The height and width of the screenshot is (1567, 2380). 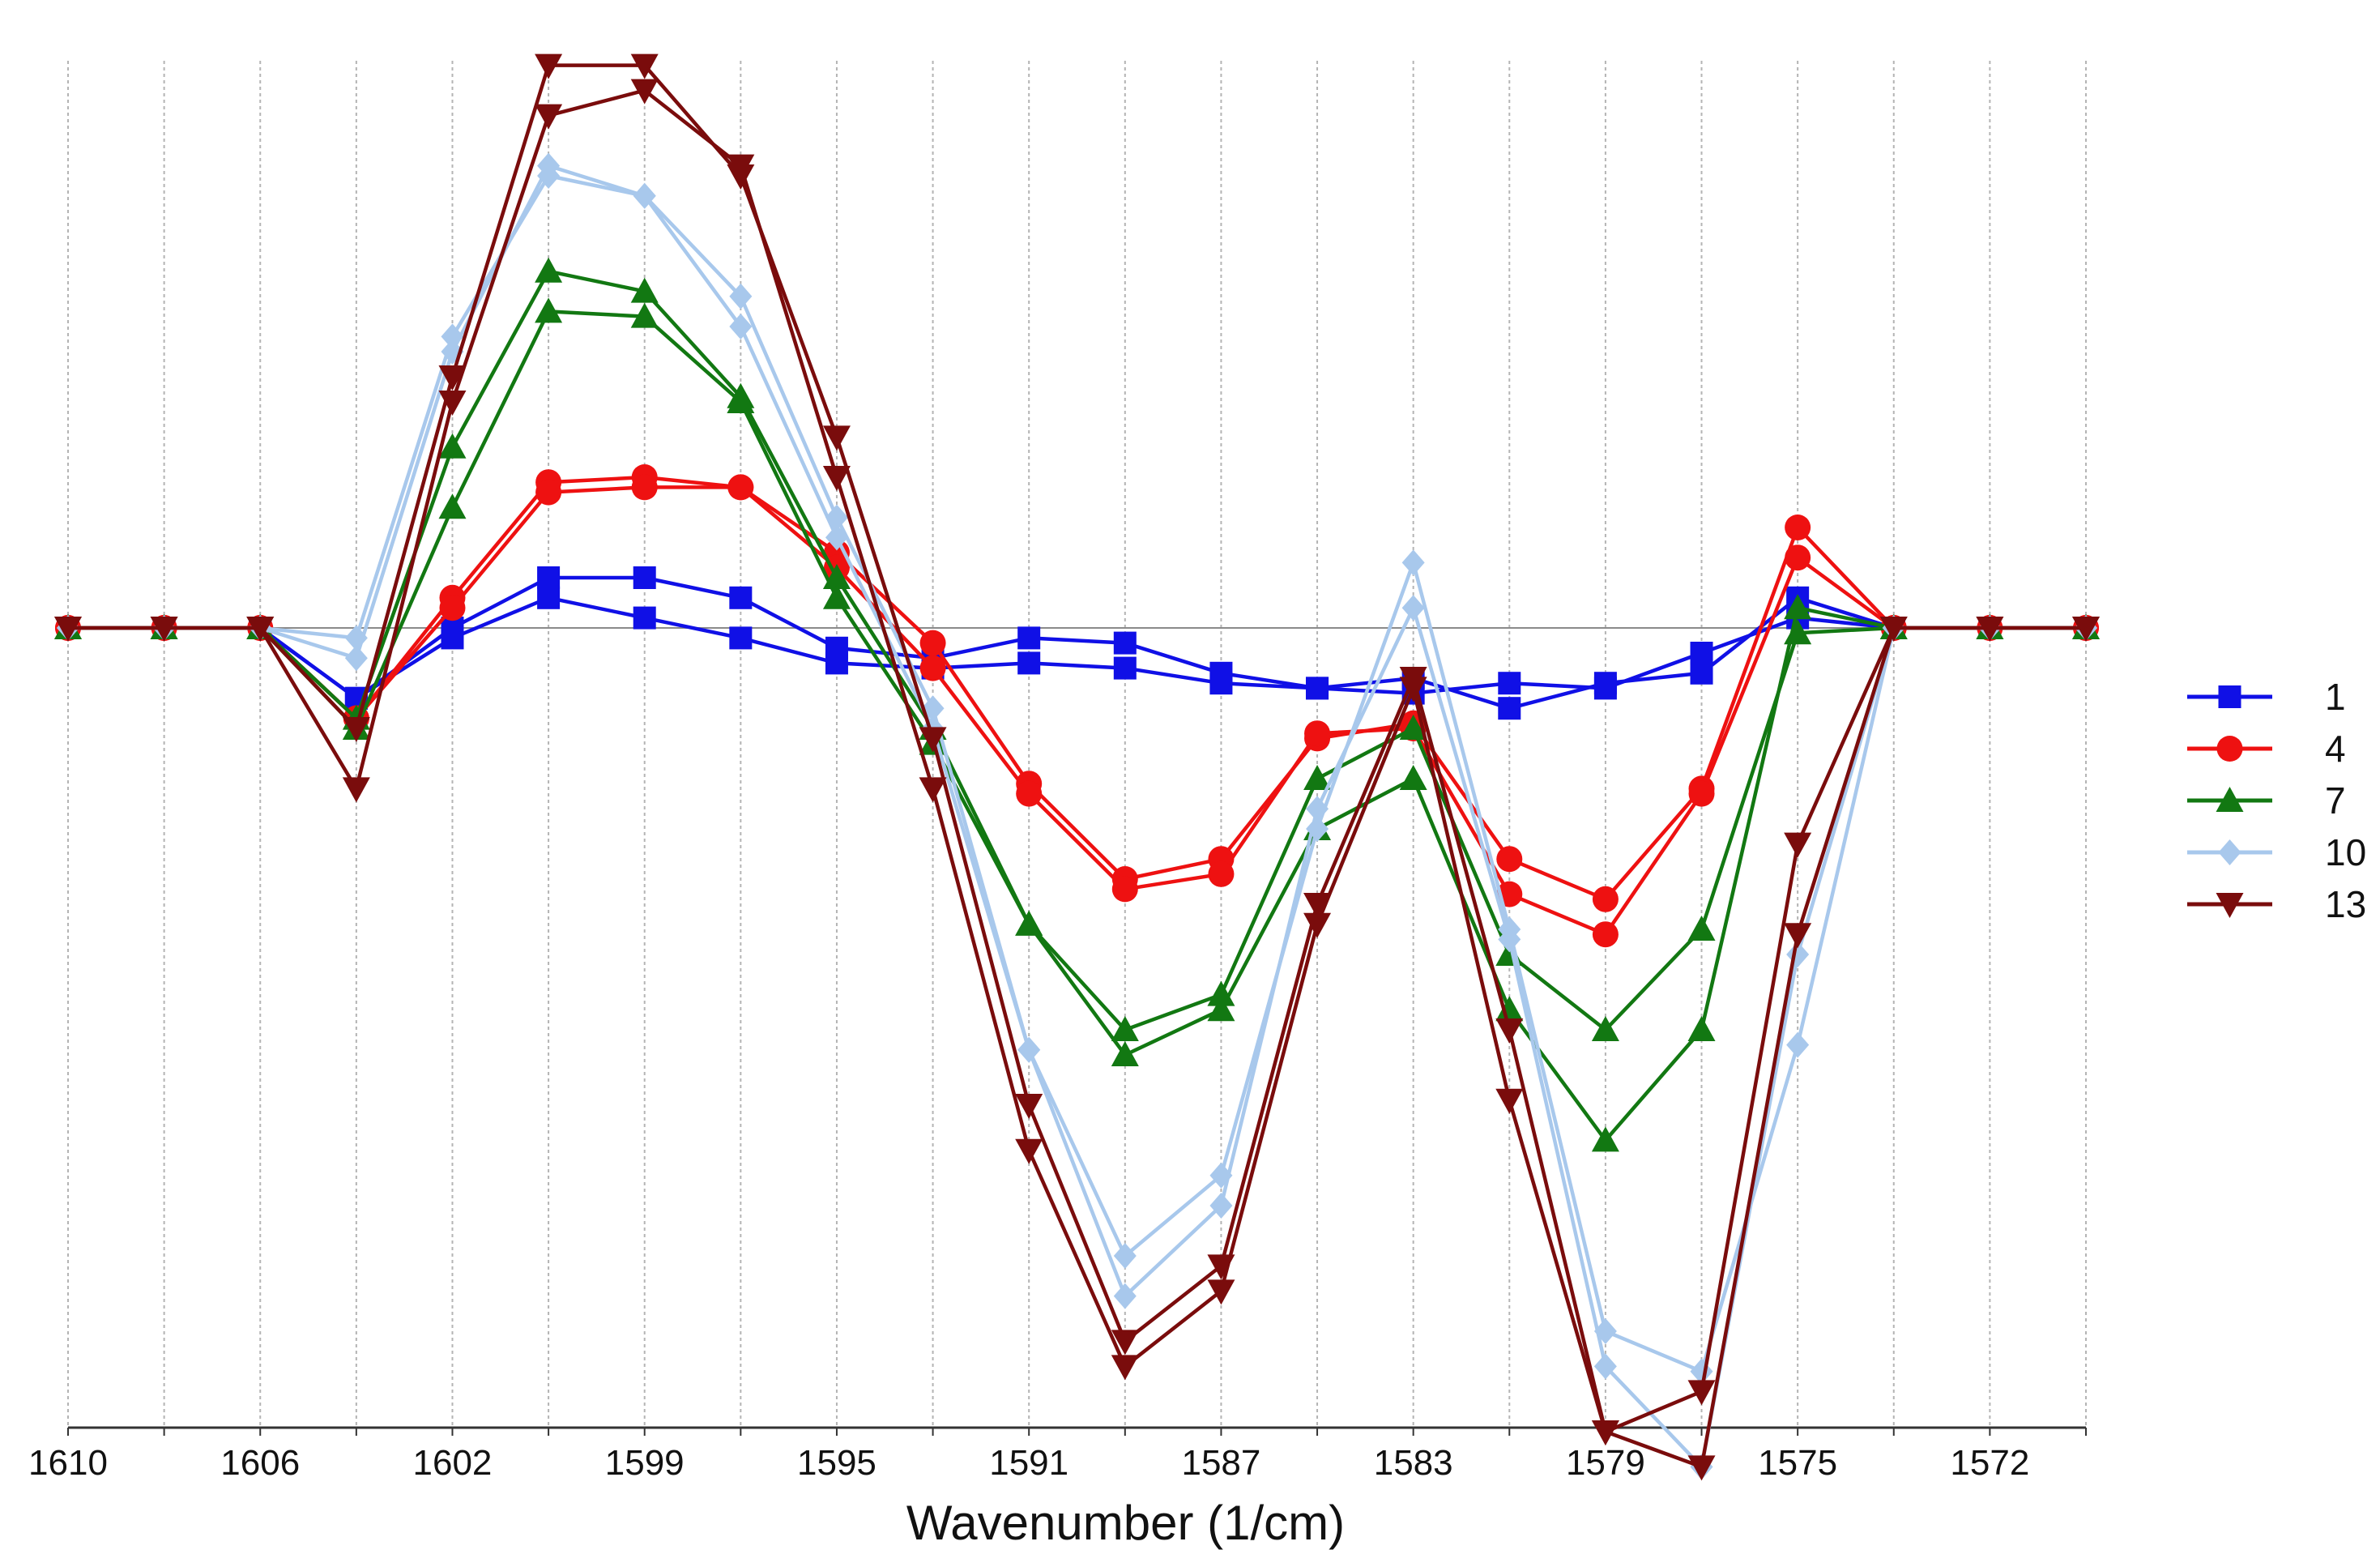 I want to click on legend-label-10: 10, so click(x=2345, y=852).